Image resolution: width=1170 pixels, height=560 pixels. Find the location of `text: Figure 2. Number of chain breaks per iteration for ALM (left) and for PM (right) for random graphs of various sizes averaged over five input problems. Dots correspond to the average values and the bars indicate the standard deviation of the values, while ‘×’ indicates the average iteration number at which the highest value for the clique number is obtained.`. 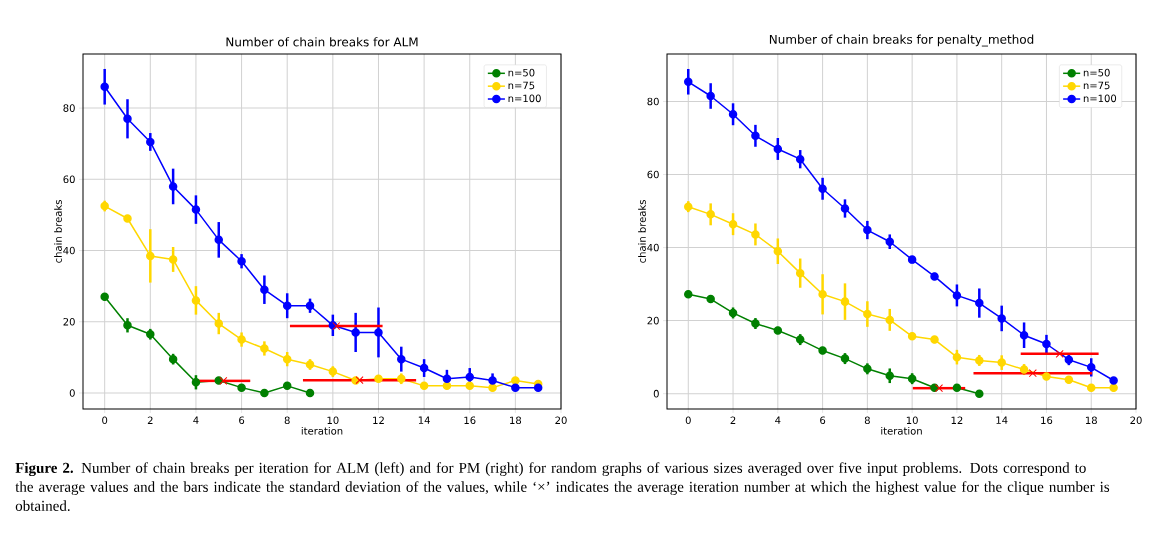

text: Figure 2. Number of chain breaks per iteration for ALM (left) and for PM (right) for random graphs of various sizes averaged over five input problems. Dots correspond to the average values and the bars indicate the standard deviation of the values, while ‘×’ indicates the average iteration number at which the highest value for the clique number is obtained. is located at coordinates (562, 486).